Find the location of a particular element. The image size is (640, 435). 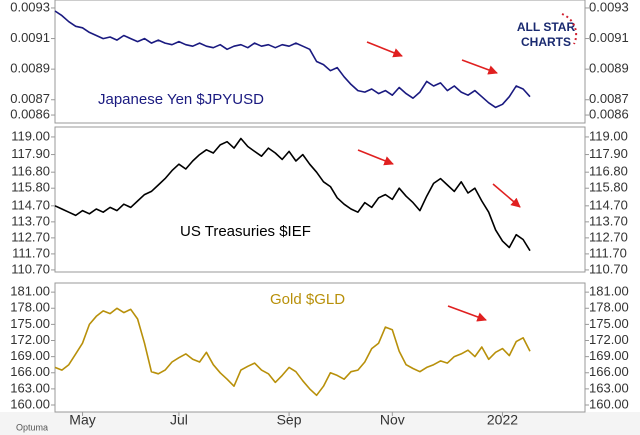

logo: ALL STAR CHARTS is located at coordinates (547, 31).